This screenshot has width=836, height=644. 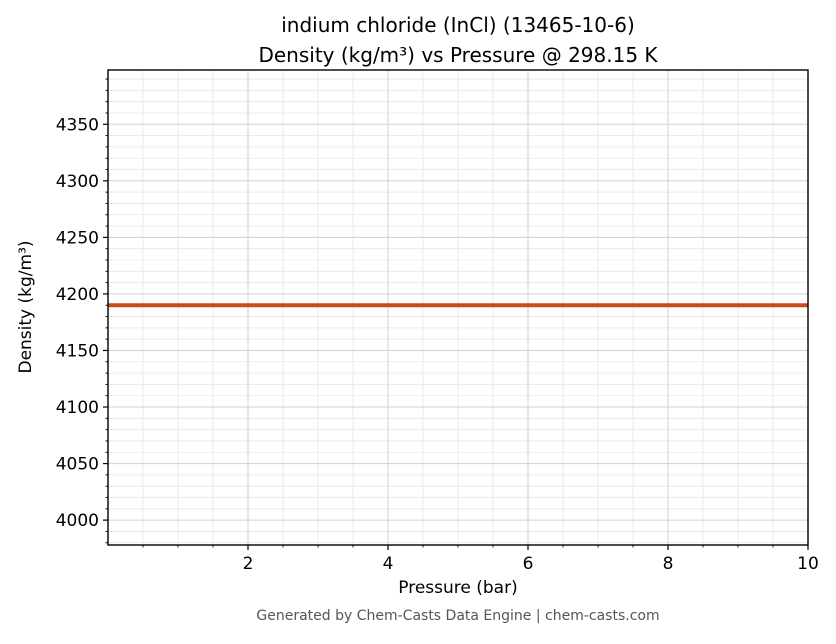 What do you see at coordinates (528, 564) in the screenshot?
I see `x-tick-label: 6` at bounding box center [528, 564].